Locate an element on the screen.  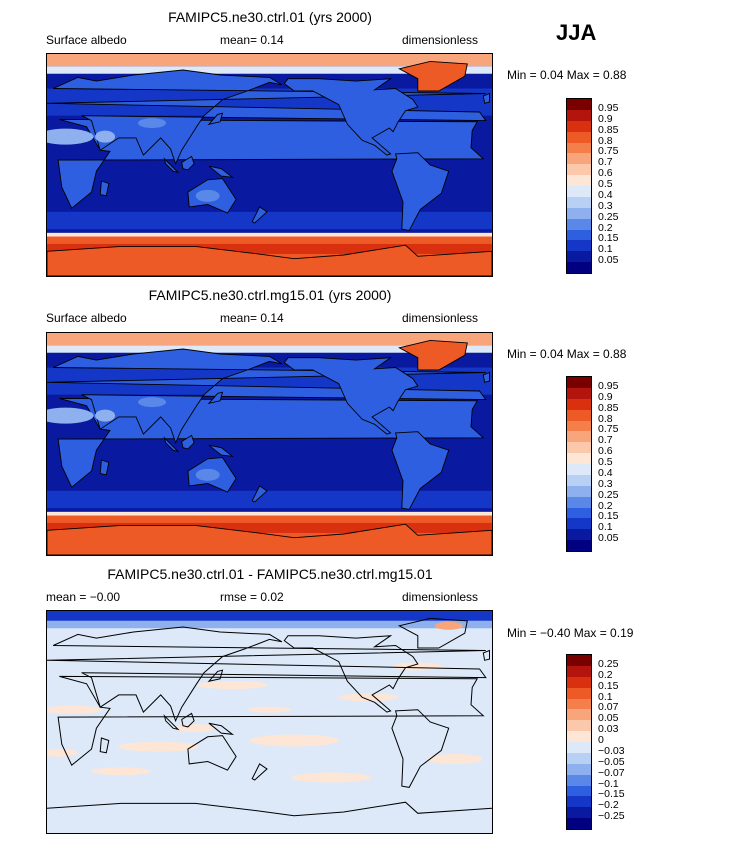
panel-2-variable-label: Surface albedo is located at coordinates (86, 318).